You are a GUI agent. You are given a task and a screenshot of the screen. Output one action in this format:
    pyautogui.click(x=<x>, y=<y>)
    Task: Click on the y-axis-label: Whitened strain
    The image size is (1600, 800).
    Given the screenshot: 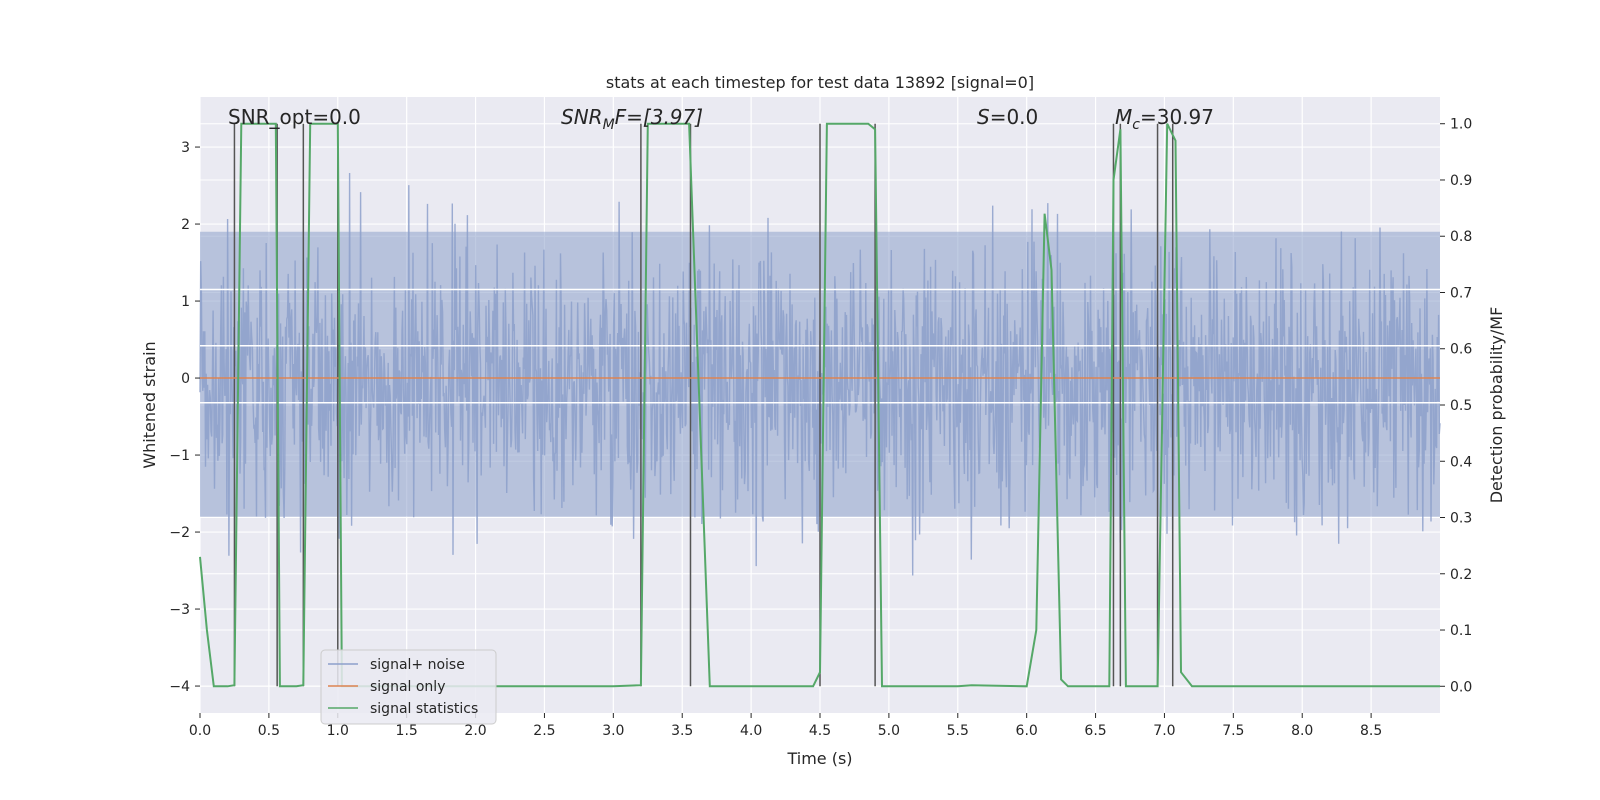 What is the action you would take?
    pyautogui.click(x=149, y=404)
    